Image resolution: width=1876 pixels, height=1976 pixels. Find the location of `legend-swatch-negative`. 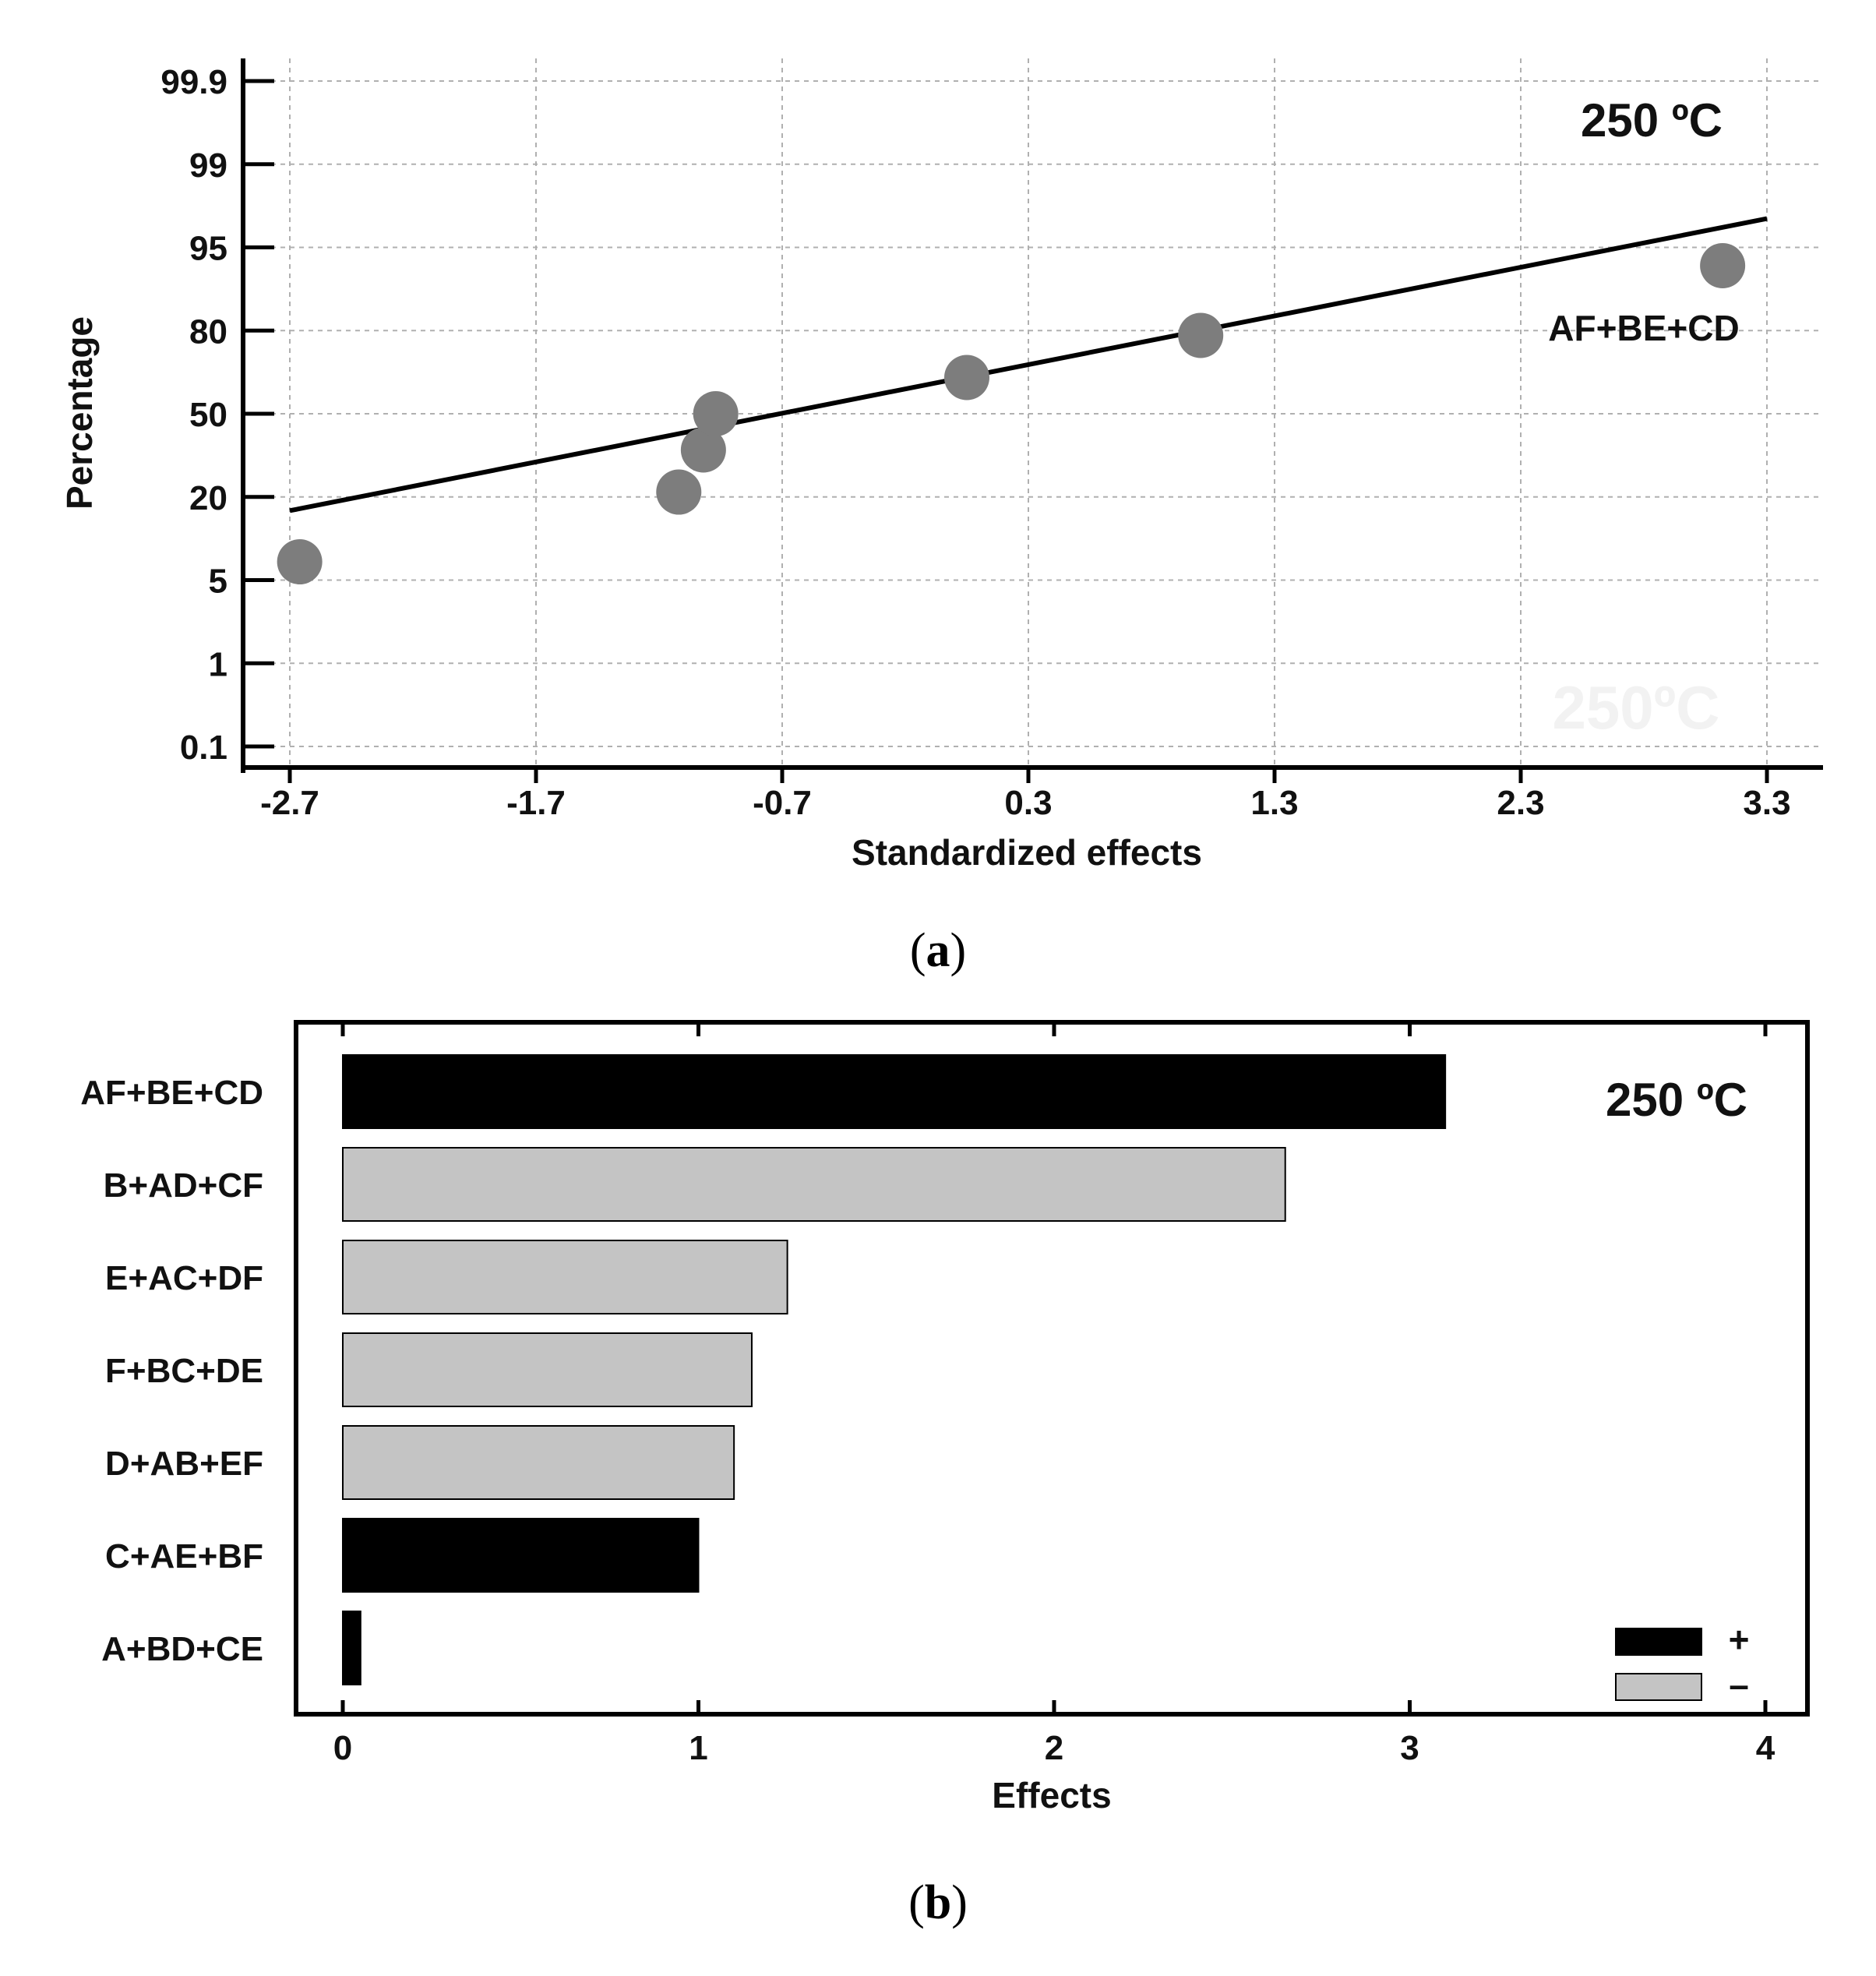

legend-swatch-negative is located at coordinates (1659, 1687).